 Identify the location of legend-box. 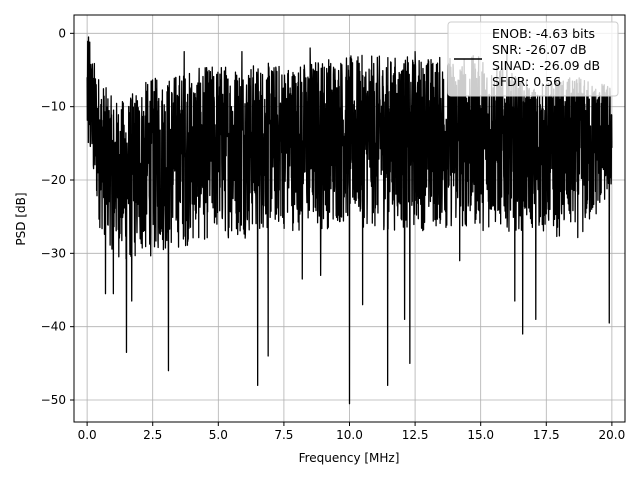
(533, 59).